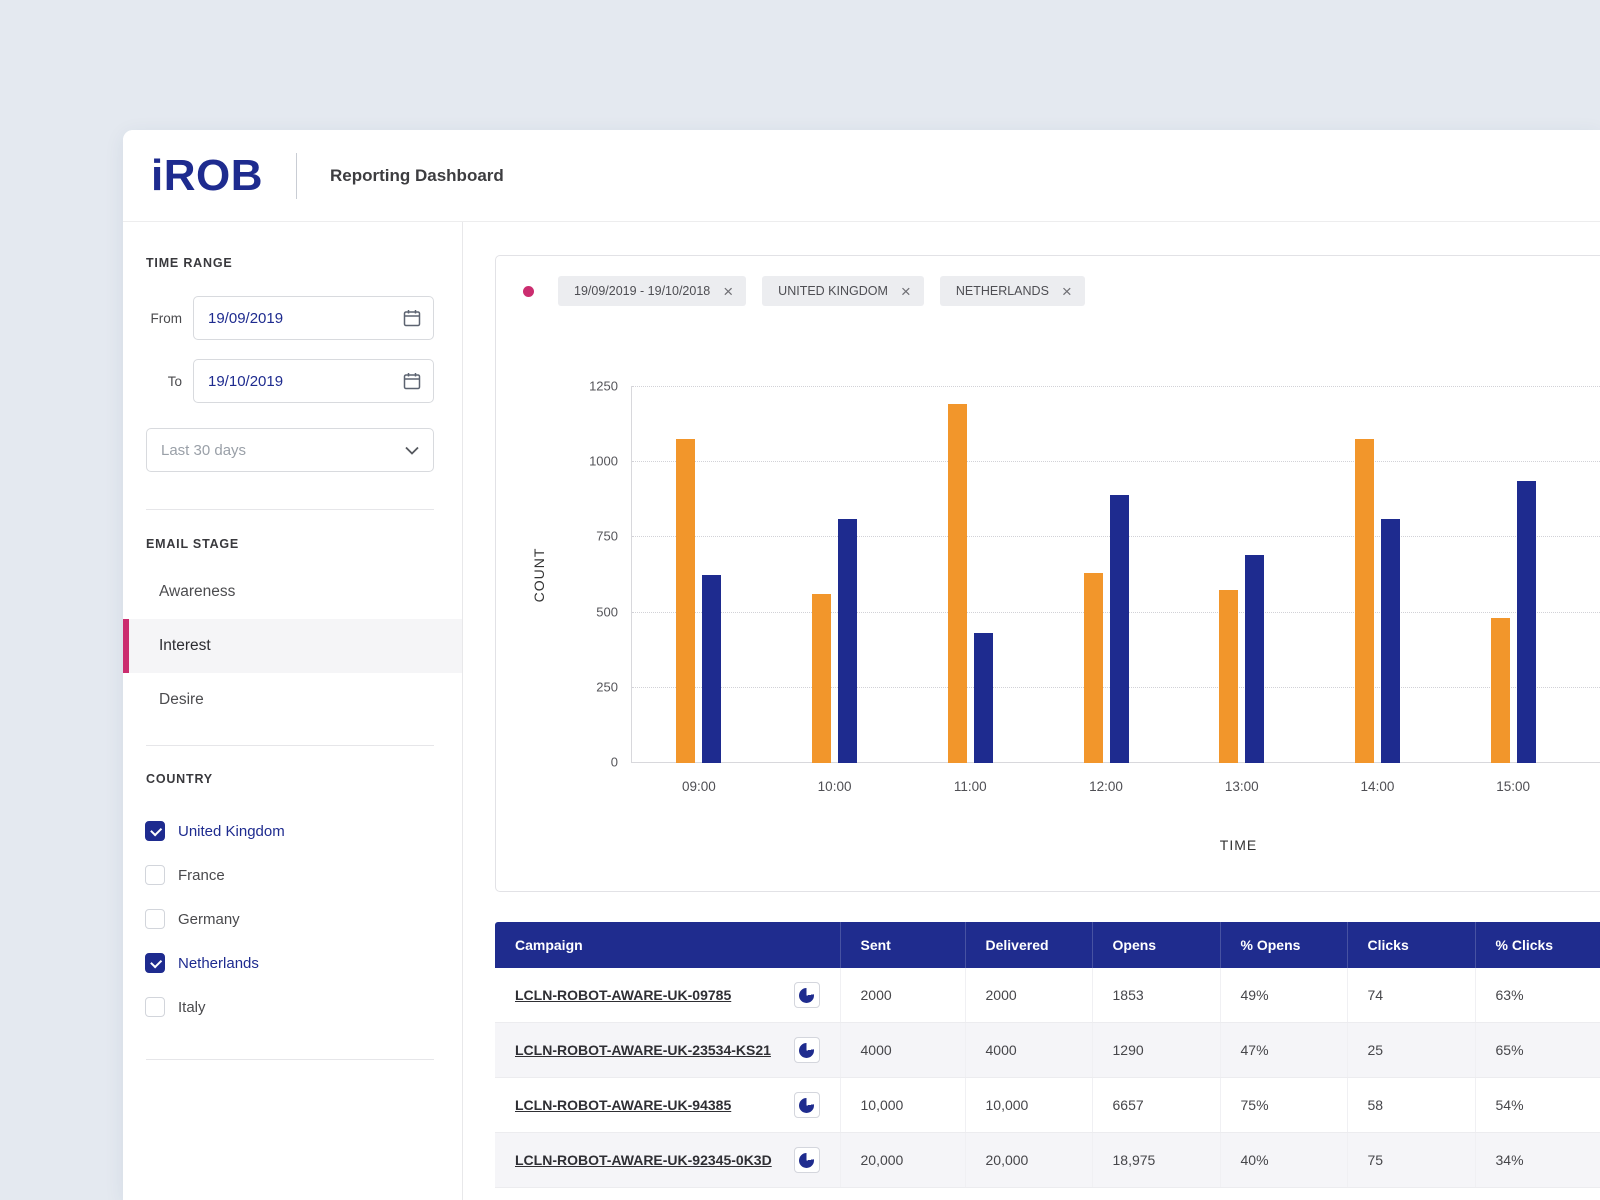  I want to click on campaign-link: LCLN-ROBOT-AWARE-UK-23534-KS21, so click(643, 1050).